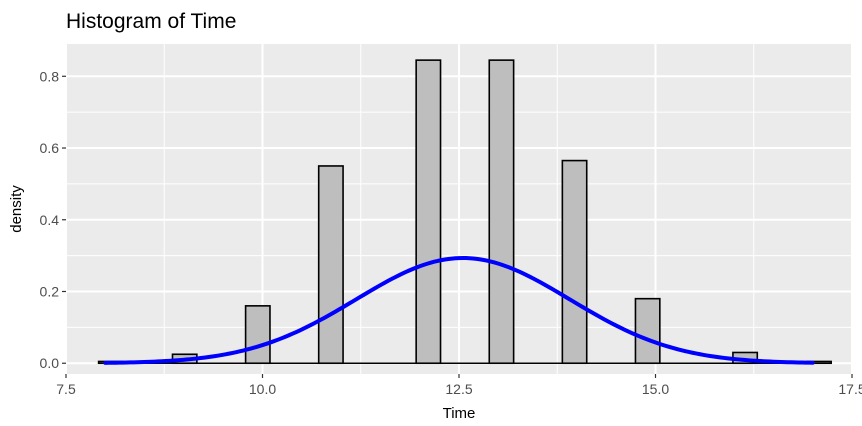 Image resolution: width=862 pixels, height=426 pixels. Describe the element at coordinates (151, 21) in the screenshot. I see `chart-title: Histogram of Time` at that location.